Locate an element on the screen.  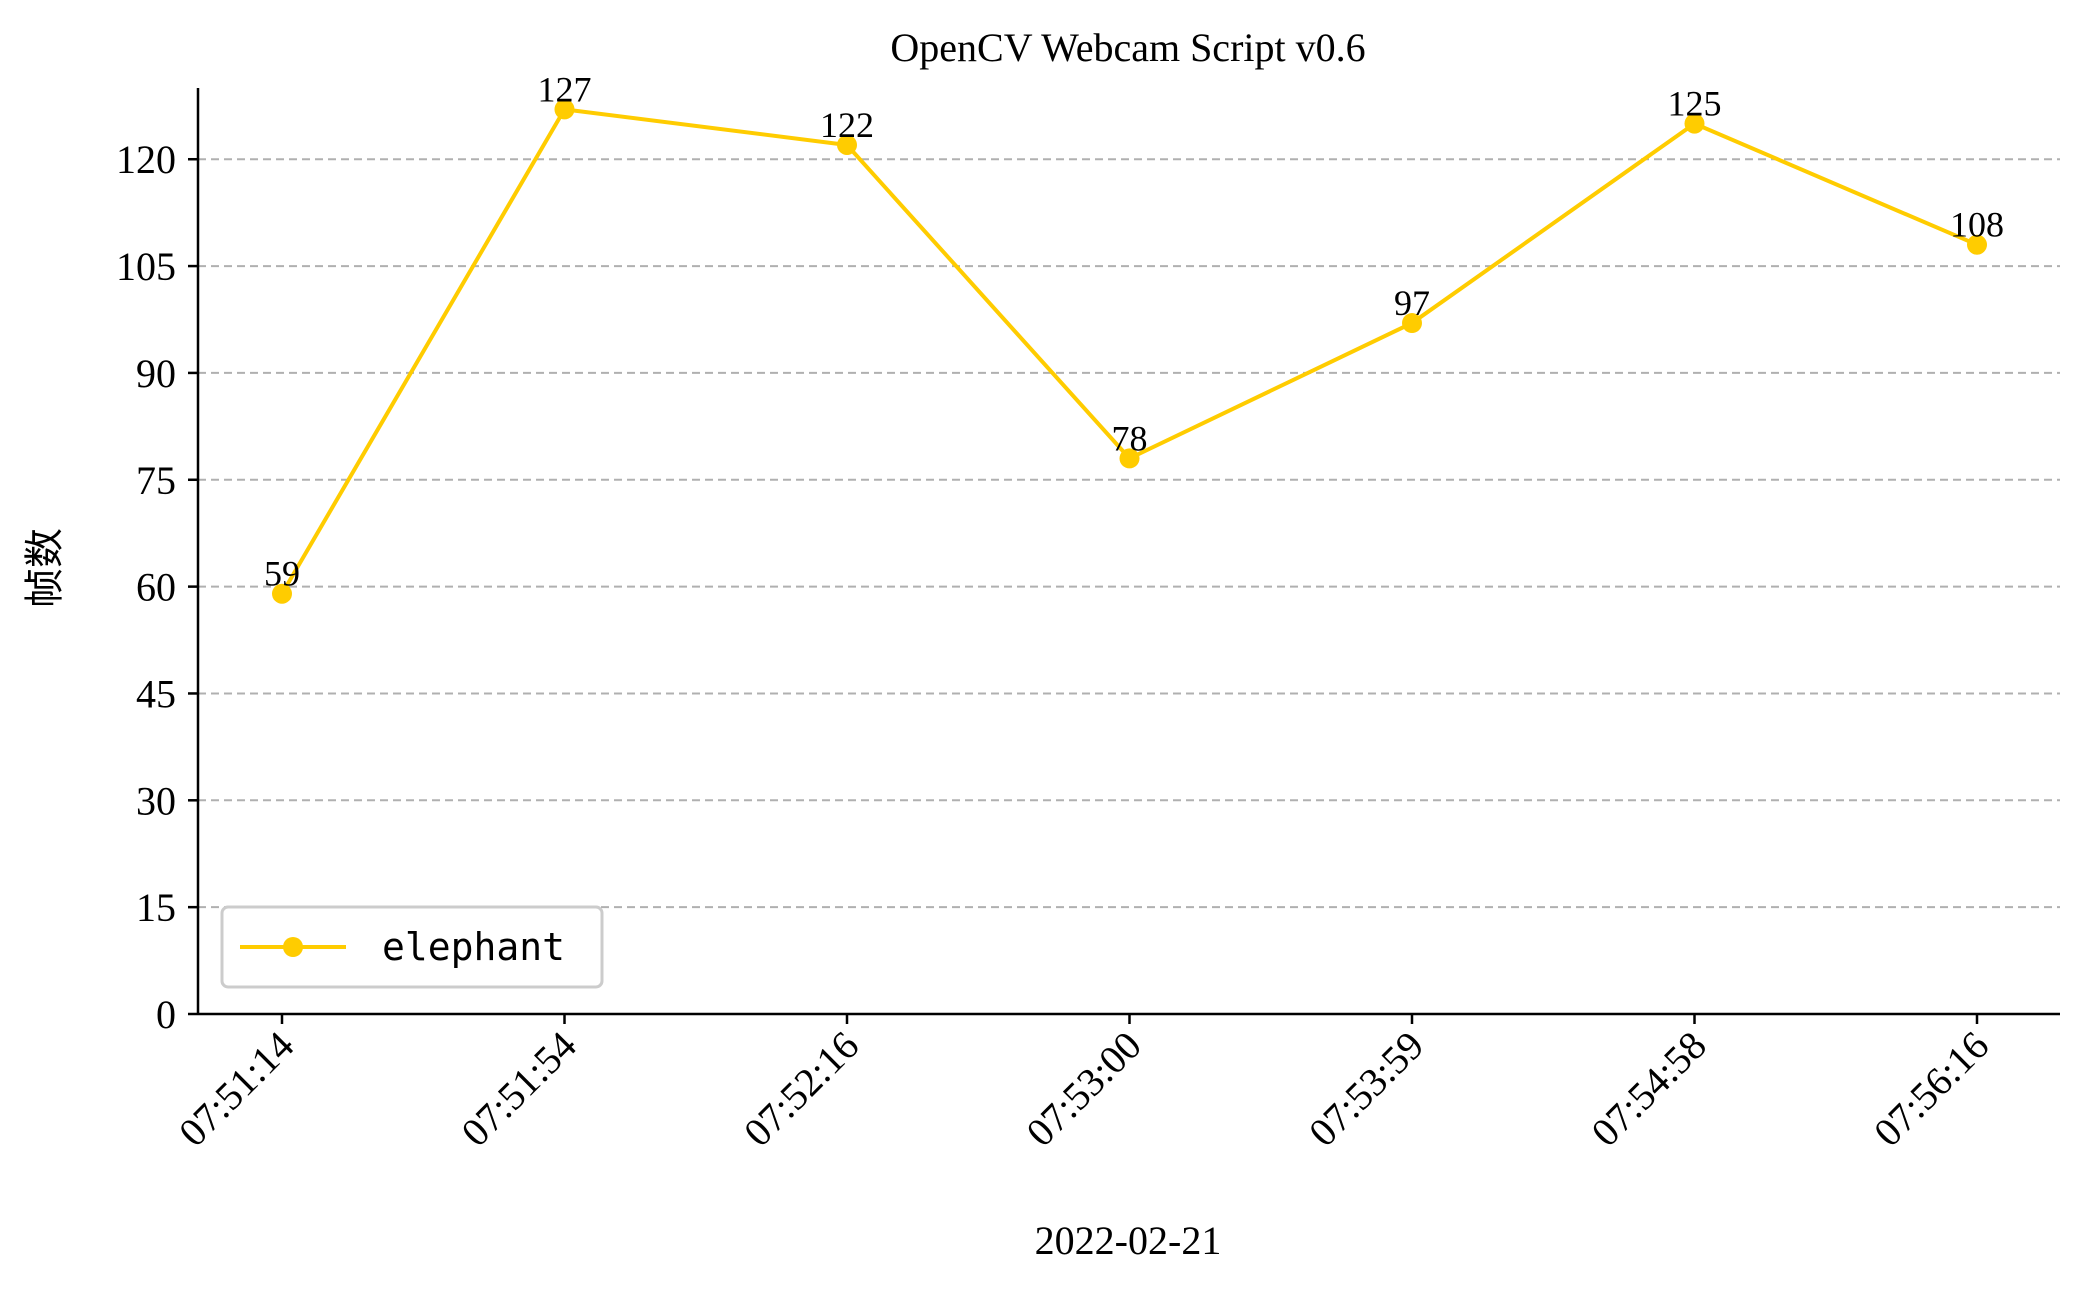
x-tick-label: 07:51:14 is located at coordinates (236, 1089).